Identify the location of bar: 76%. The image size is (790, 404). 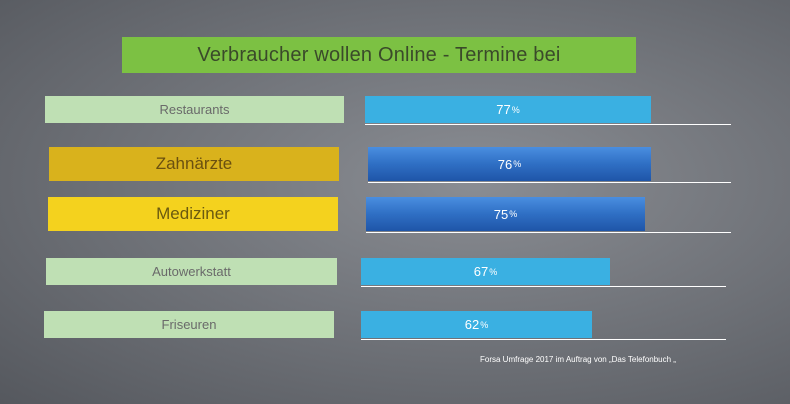
(509, 164).